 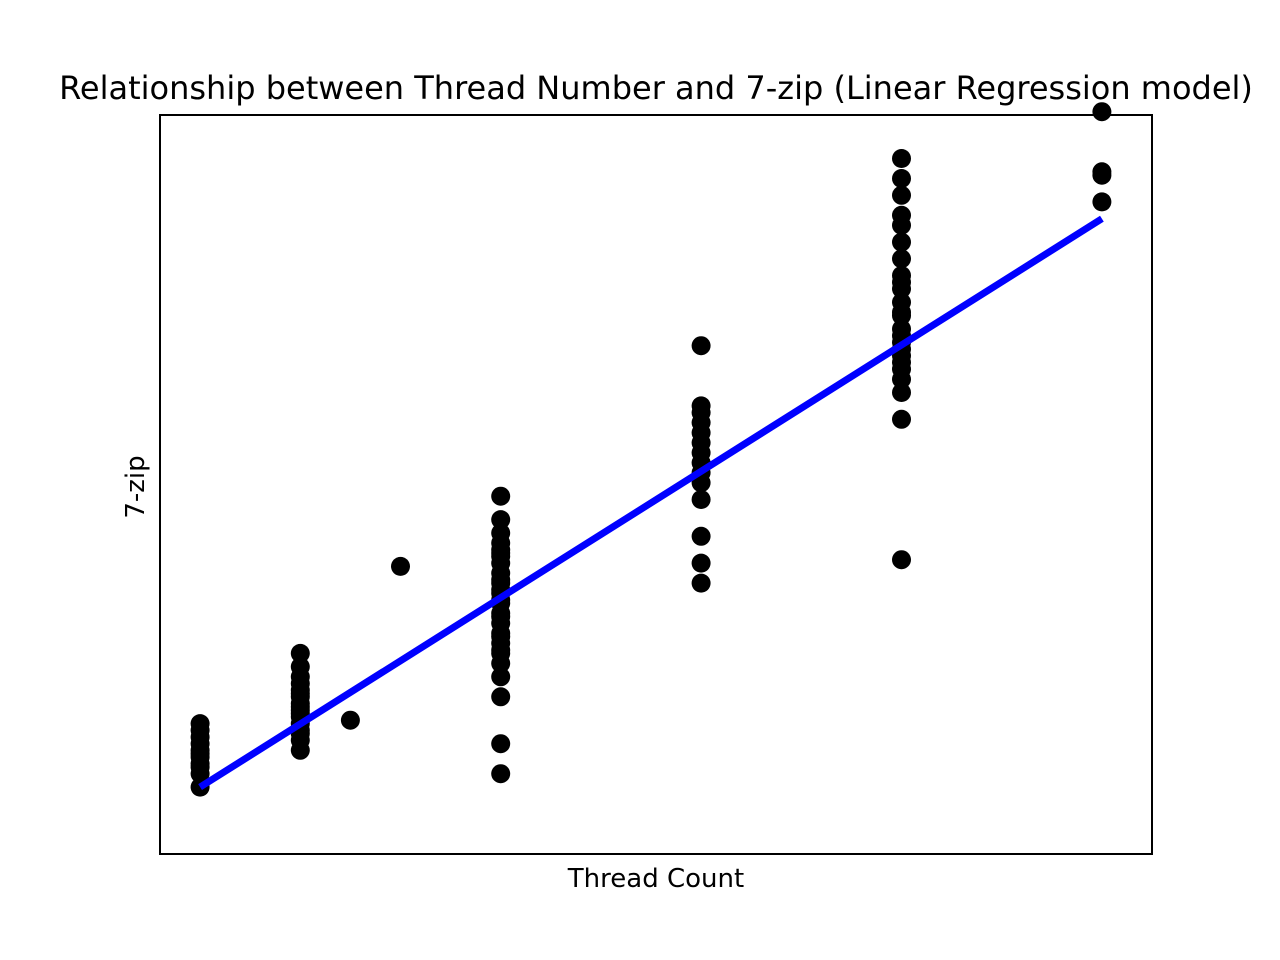 I want to click on x-axis-label: Thread Count, so click(x=655, y=879).